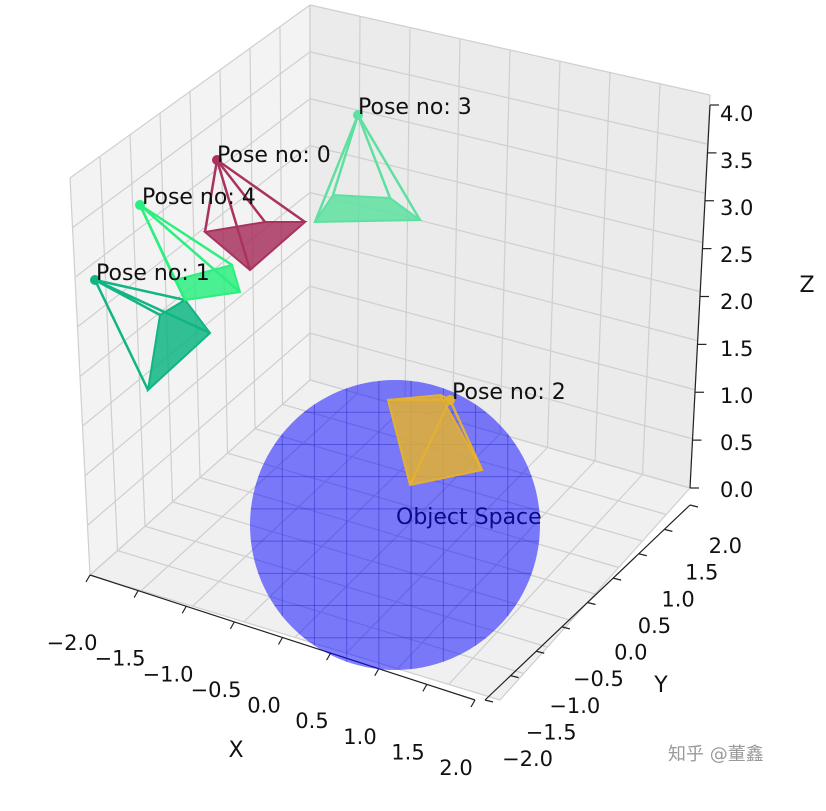 Image resolution: width=826 pixels, height=811 pixels. What do you see at coordinates (168, 674) in the screenshot?
I see `x-tick-label: −1.0` at bounding box center [168, 674].